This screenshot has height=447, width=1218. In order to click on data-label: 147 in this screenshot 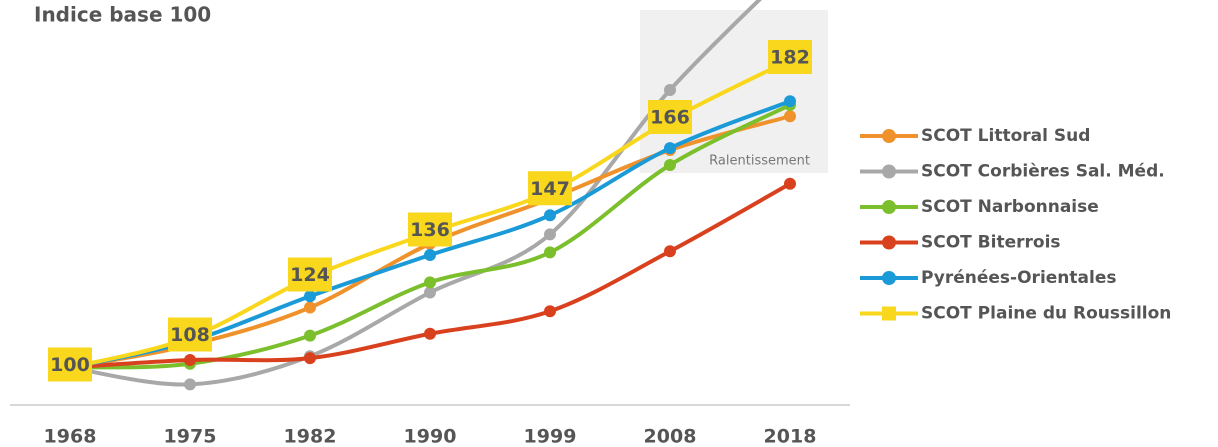, I will do `click(550, 189)`.